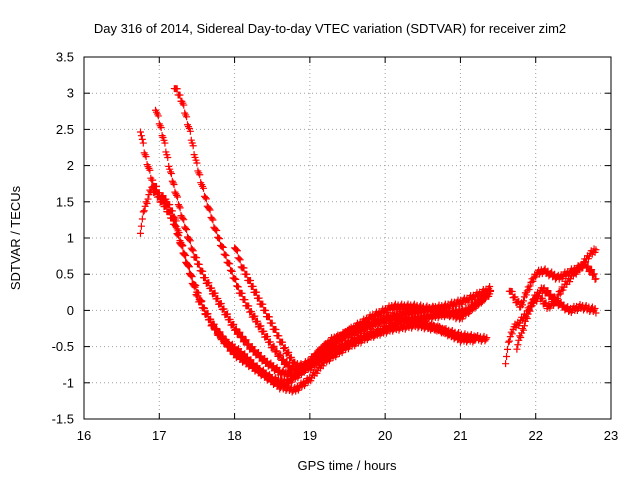 The image size is (640, 480). I want to click on x-tick-label: 22, so click(535, 435).